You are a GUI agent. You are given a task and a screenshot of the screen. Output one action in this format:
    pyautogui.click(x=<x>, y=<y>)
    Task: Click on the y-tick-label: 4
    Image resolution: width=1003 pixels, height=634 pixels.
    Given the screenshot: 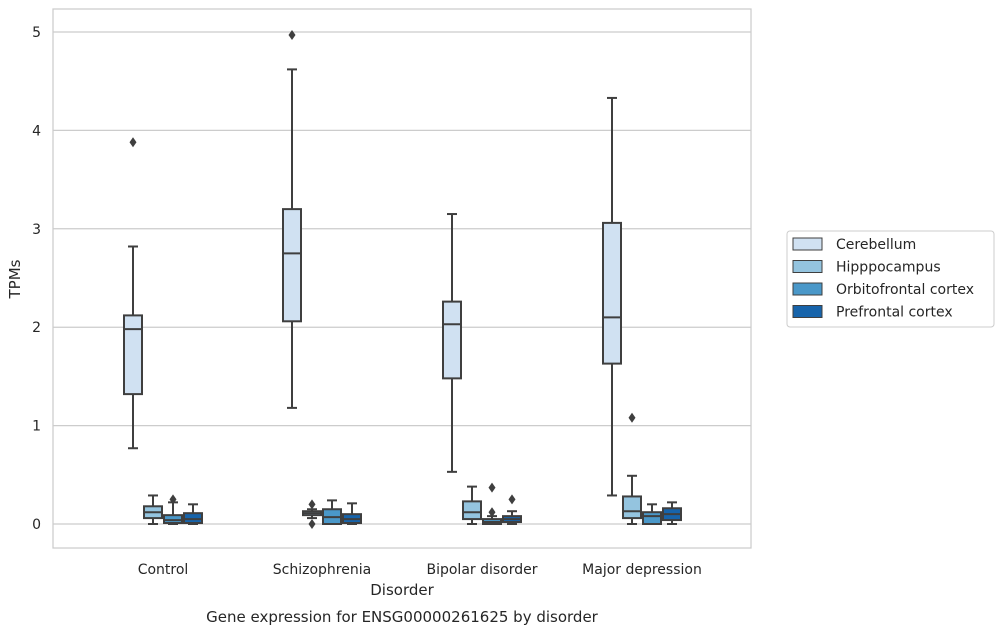 What is the action you would take?
    pyautogui.click(x=36, y=131)
    